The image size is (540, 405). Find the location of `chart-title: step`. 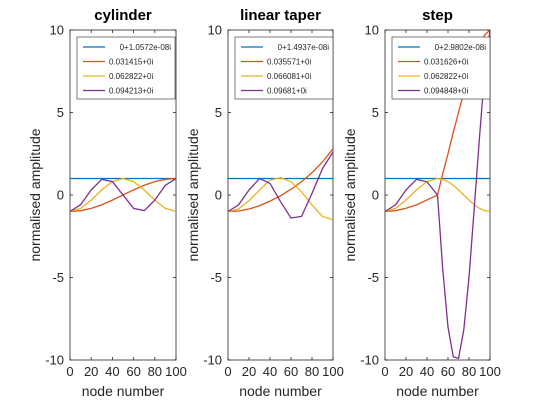

chart-title: step is located at coordinates (437, 15).